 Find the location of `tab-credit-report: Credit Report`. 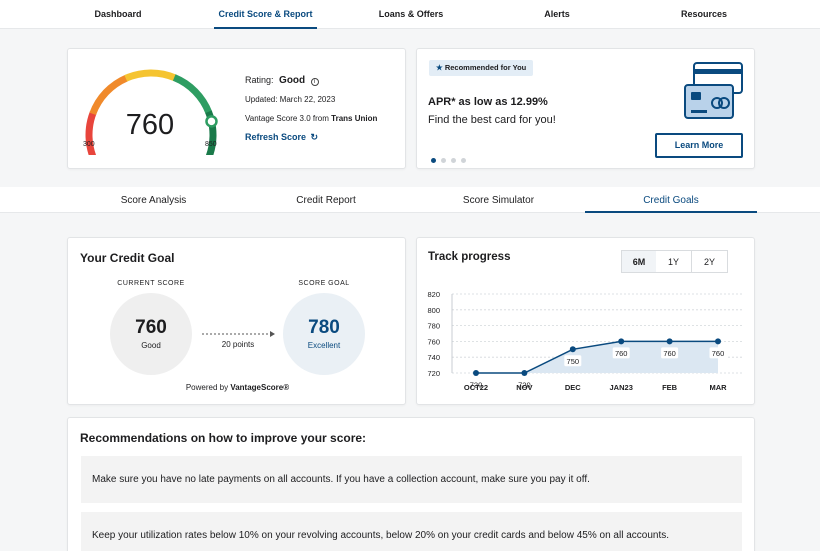

tab-credit-report: Credit Report is located at coordinates (326, 200).